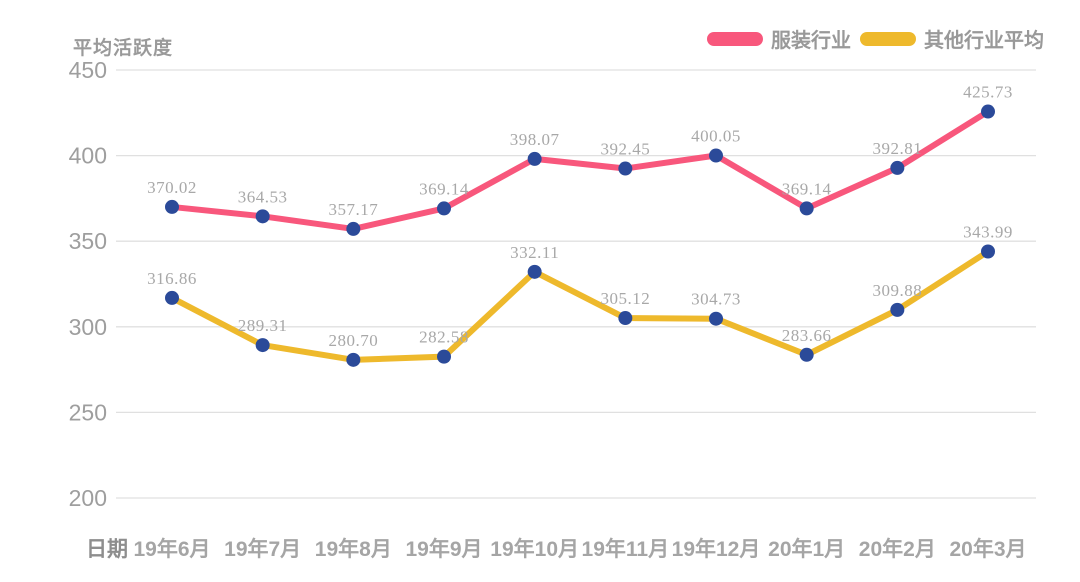 Image resolution: width=1080 pixels, height=582 pixels. I want to click on y-tick-label: 300, so click(88, 327).